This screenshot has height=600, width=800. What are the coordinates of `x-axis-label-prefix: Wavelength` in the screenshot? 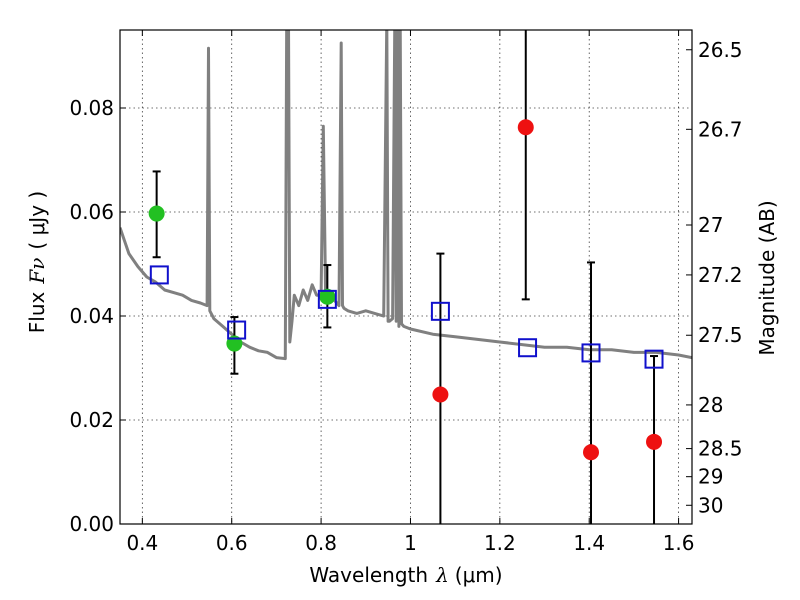 It's located at (368, 575).